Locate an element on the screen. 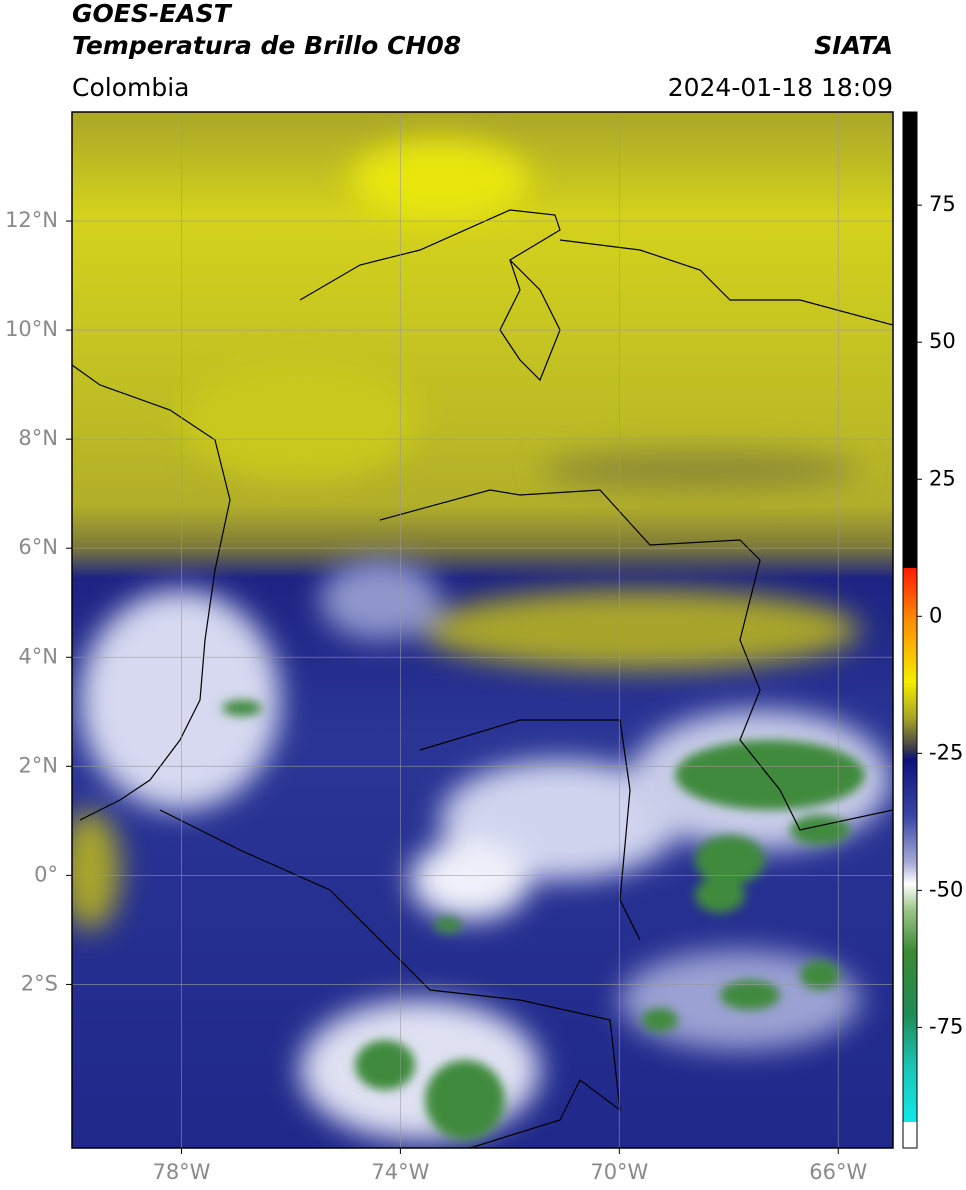  datetime: 2024-01-18 18:09 is located at coordinates (780, 87).